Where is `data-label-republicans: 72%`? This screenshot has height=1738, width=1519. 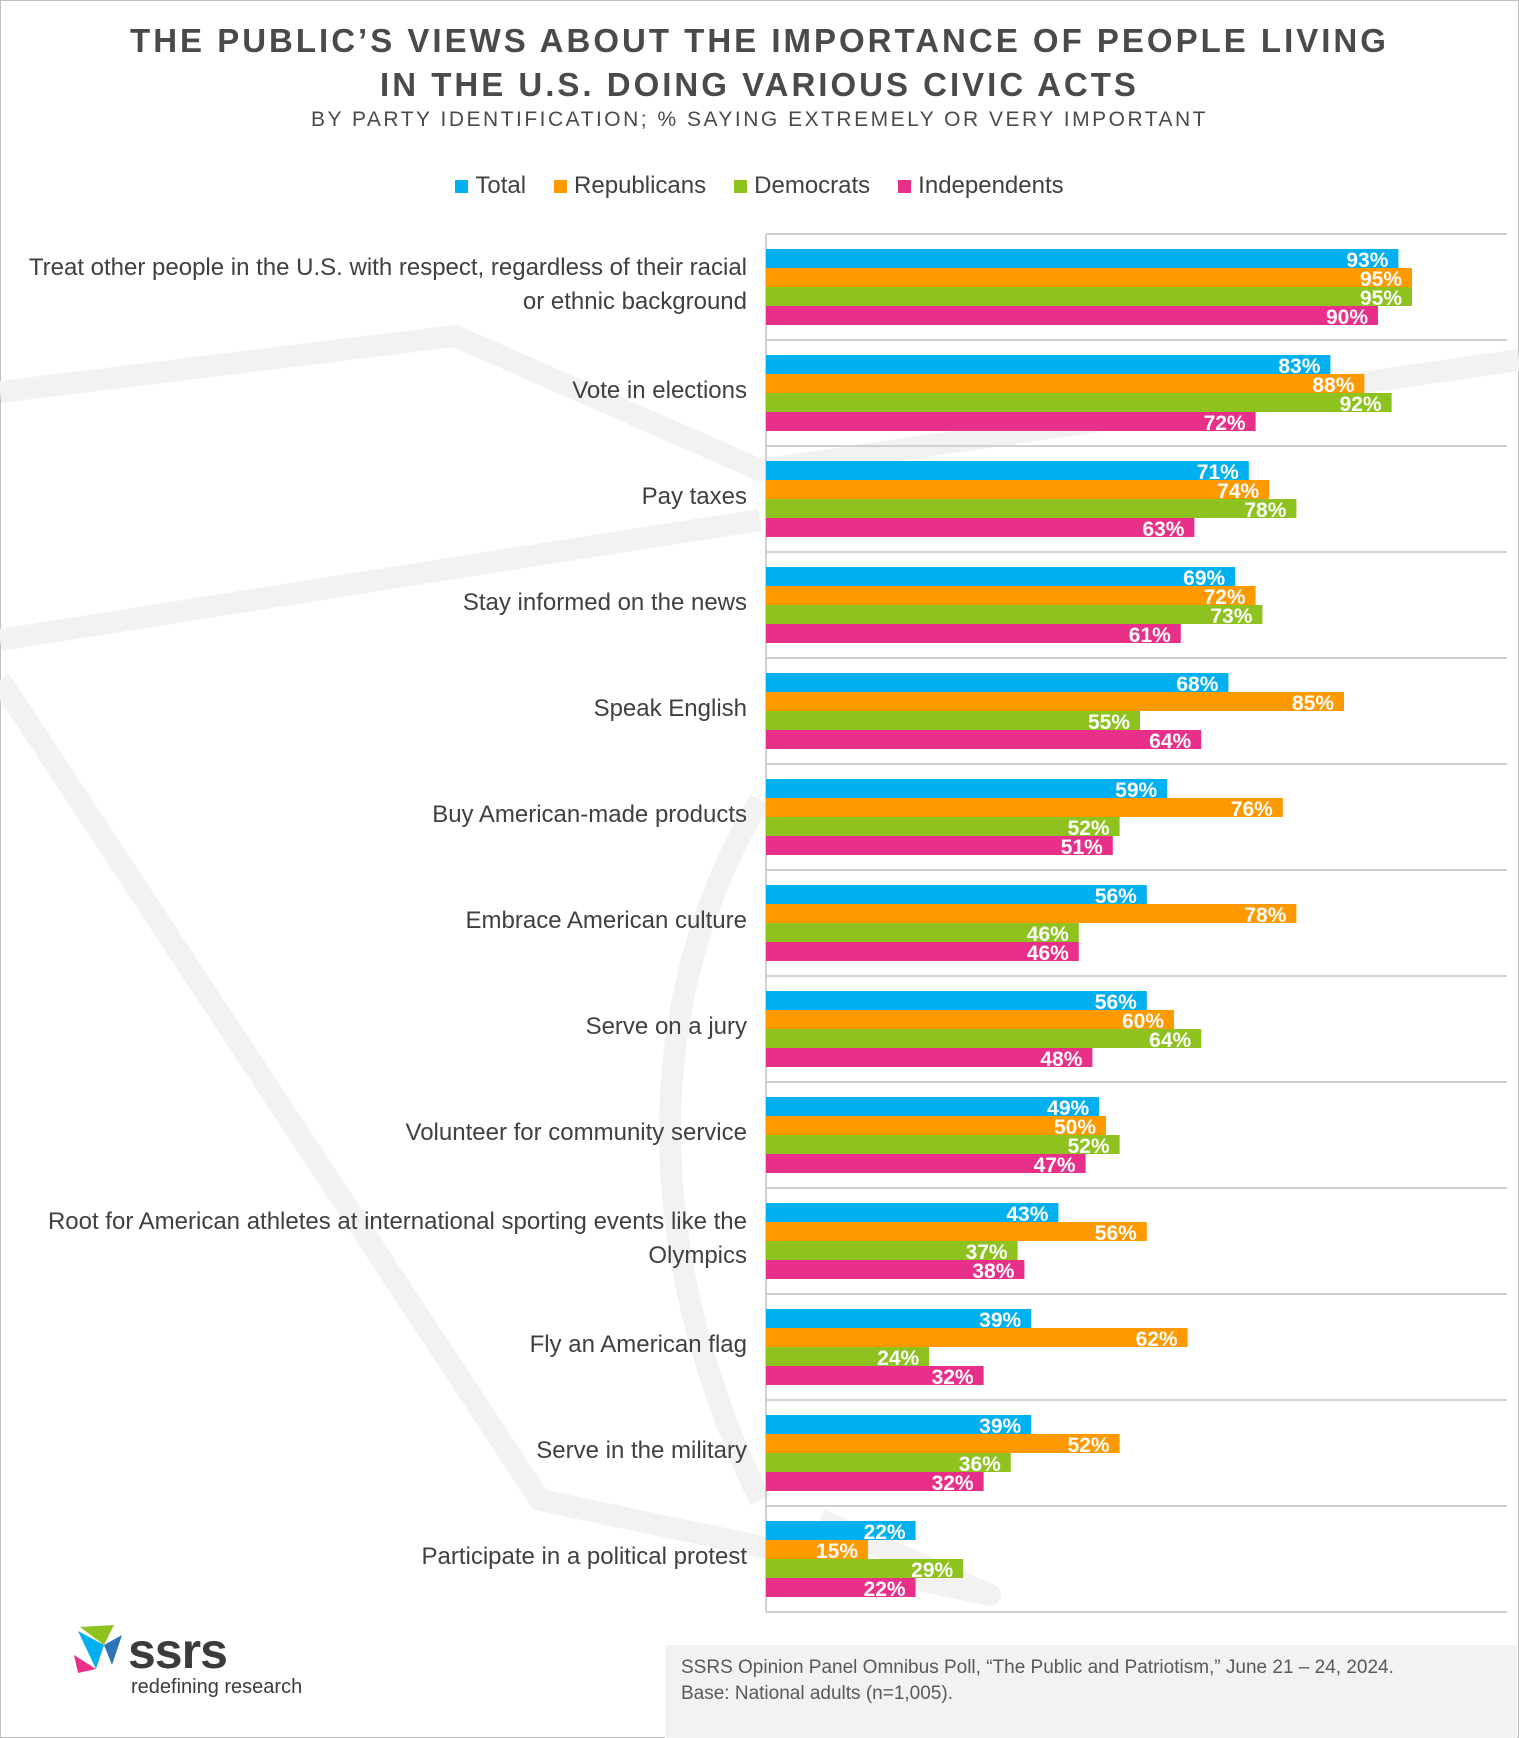 data-label-republicans: 72% is located at coordinates (1225, 597).